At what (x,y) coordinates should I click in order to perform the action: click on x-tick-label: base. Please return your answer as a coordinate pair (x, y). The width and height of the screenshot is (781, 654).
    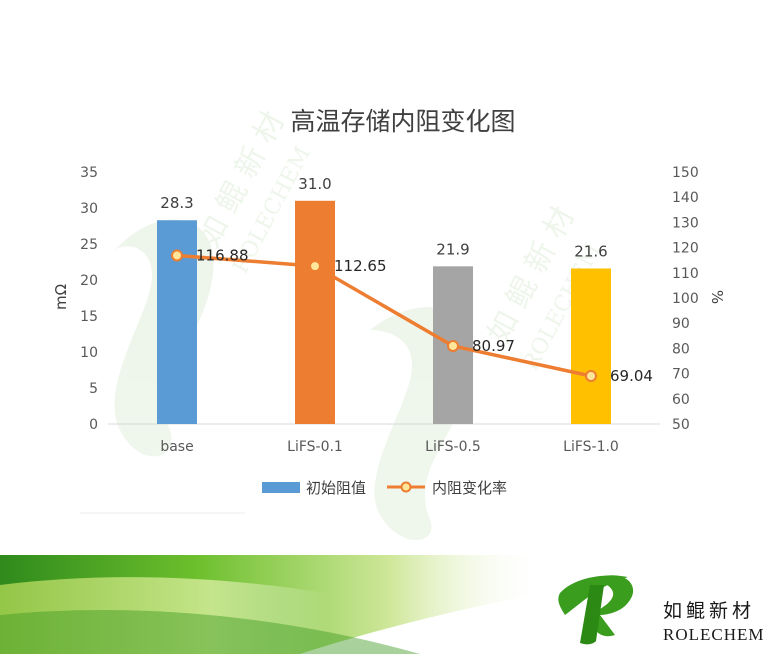
    Looking at the image, I should click on (176, 447).